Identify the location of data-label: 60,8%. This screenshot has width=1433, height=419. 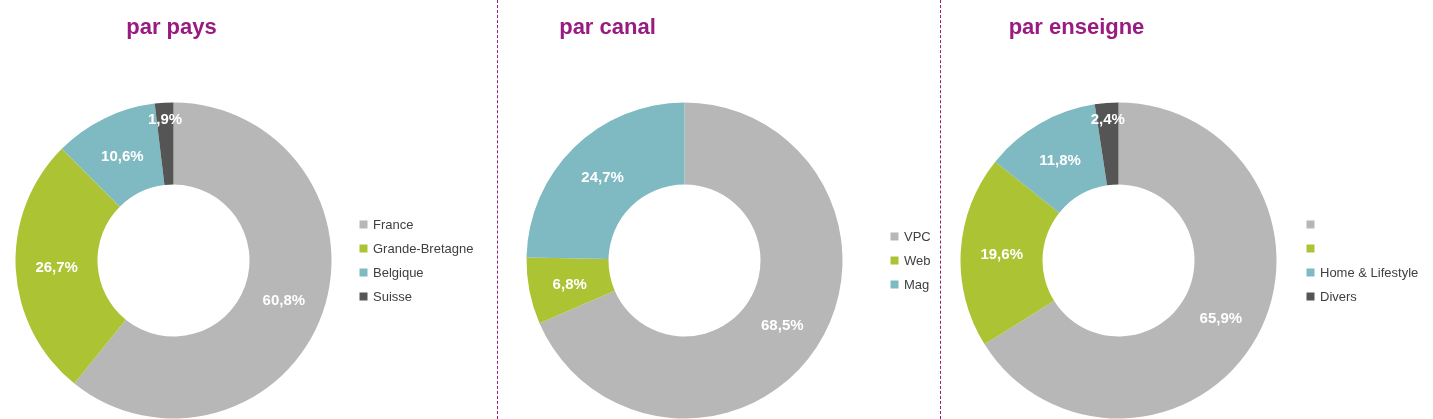
(284, 299).